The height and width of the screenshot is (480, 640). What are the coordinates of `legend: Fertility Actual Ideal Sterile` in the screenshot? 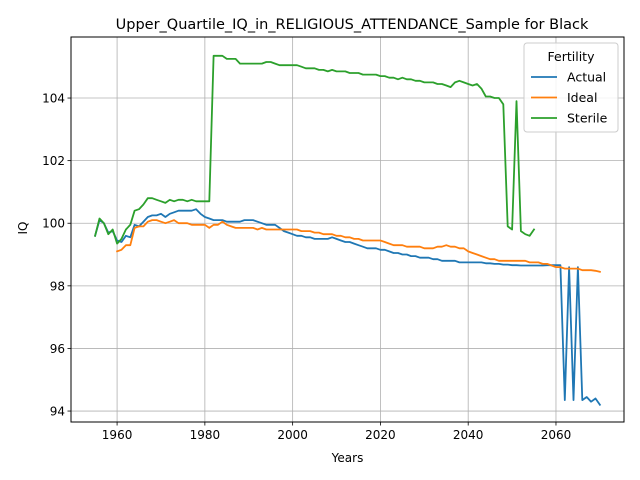 It's located at (571, 87).